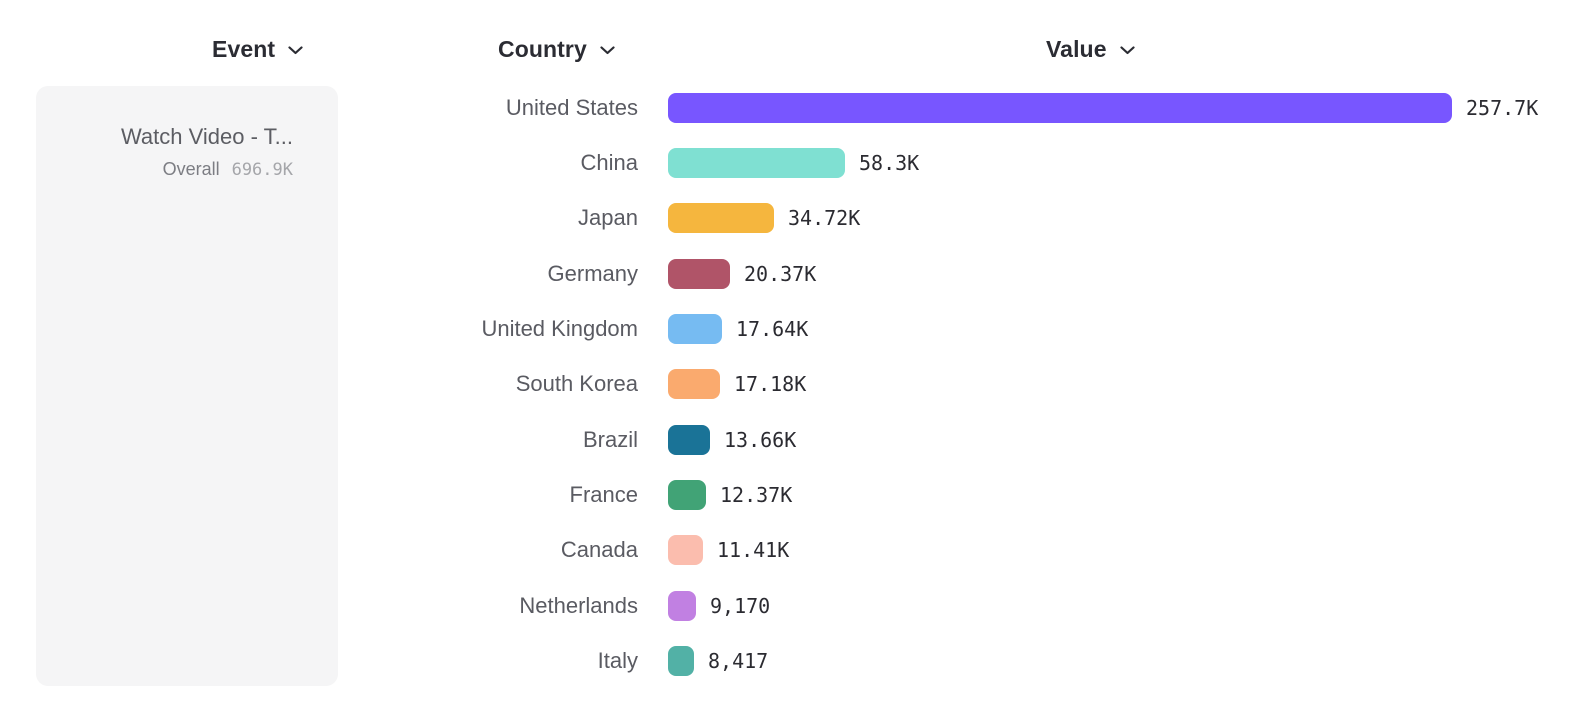 This screenshot has height=712, width=1584. I want to click on country-label-united-kingdom: United Kingdom, so click(559, 328).